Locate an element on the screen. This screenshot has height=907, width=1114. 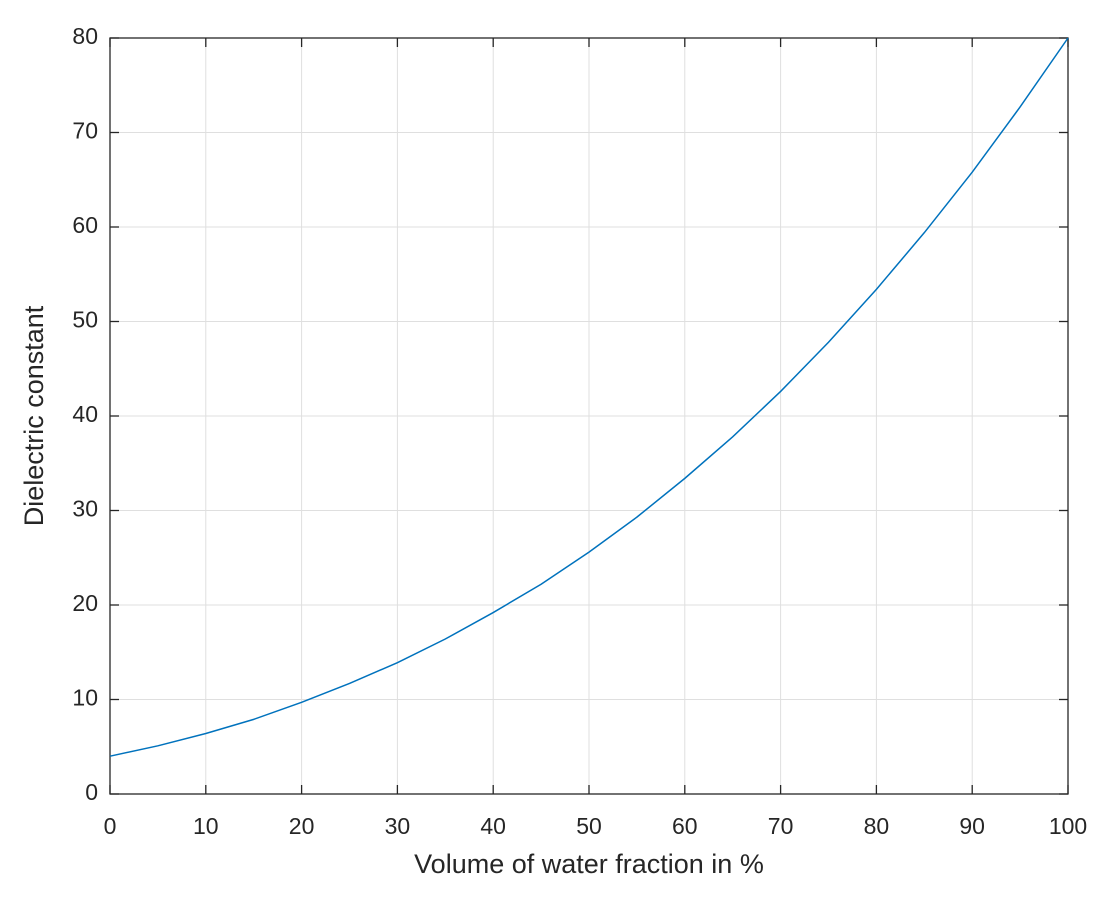
y-tick-label: 10 is located at coordinates (85, 698).